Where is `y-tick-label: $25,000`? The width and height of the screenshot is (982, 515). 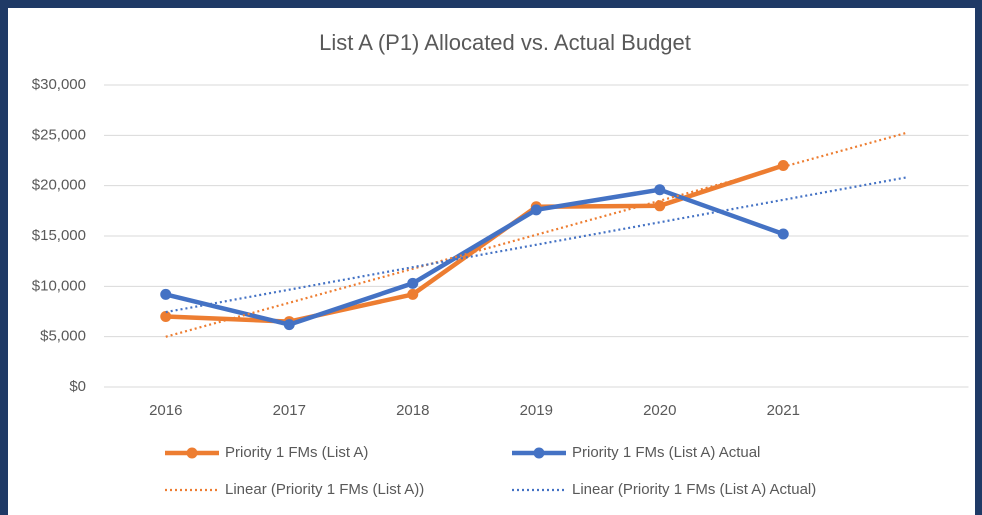 y-tick-label: $25,000 is located at coordinates (59, 134).